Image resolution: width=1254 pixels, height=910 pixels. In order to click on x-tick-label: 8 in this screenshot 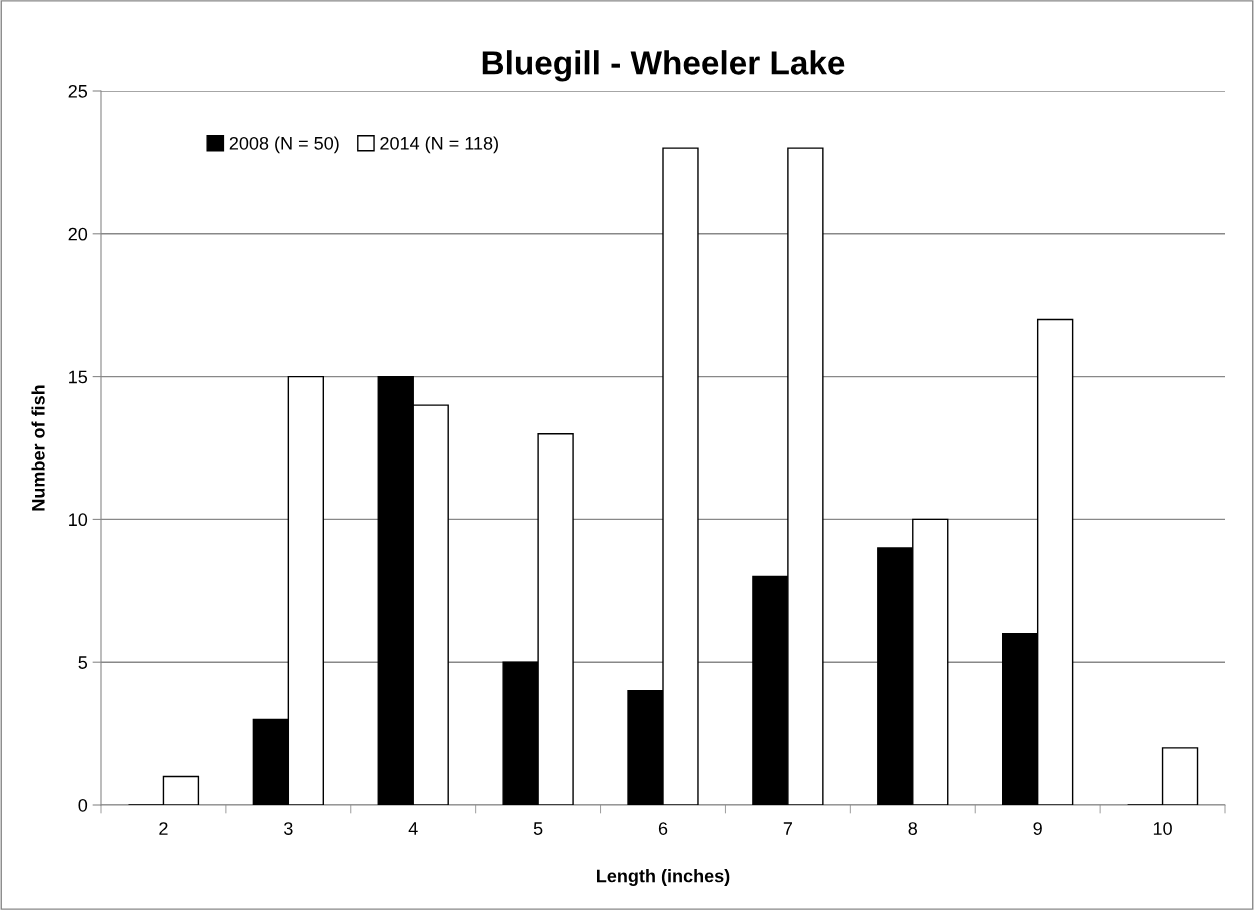, I will do `click(913, 828)`.